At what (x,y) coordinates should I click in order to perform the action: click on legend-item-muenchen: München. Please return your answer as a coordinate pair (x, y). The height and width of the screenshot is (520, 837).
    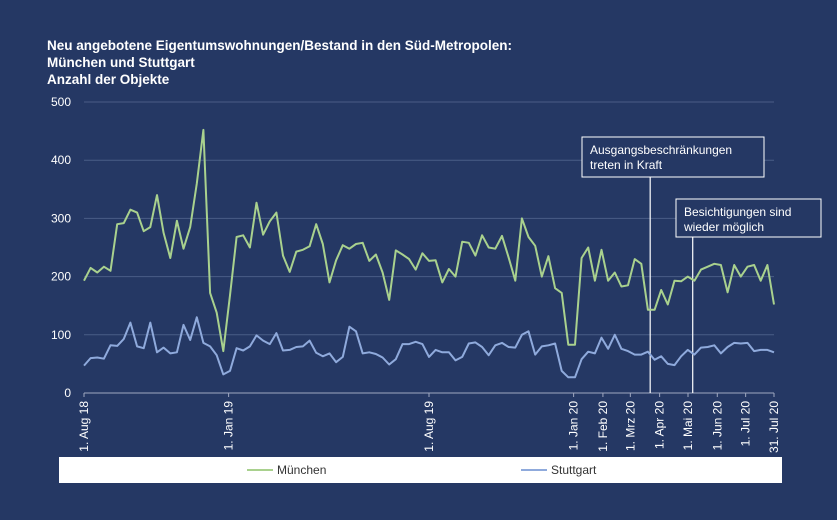
    Looking at the image, I should click on (286, 470).